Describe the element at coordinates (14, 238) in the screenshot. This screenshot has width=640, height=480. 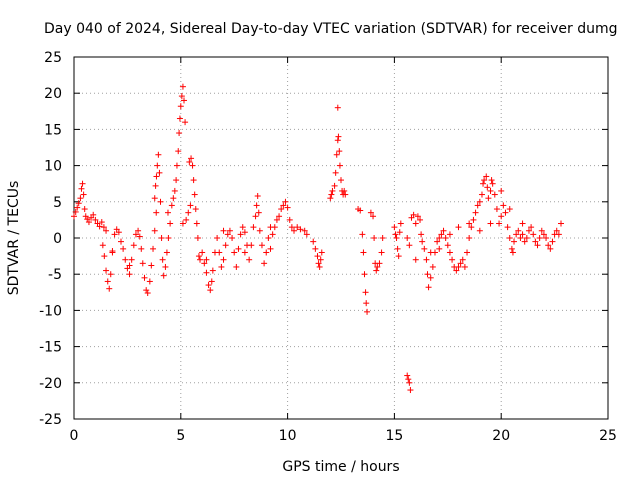
I see `y-axis-title: SDTVAR / TECUs` at that location.